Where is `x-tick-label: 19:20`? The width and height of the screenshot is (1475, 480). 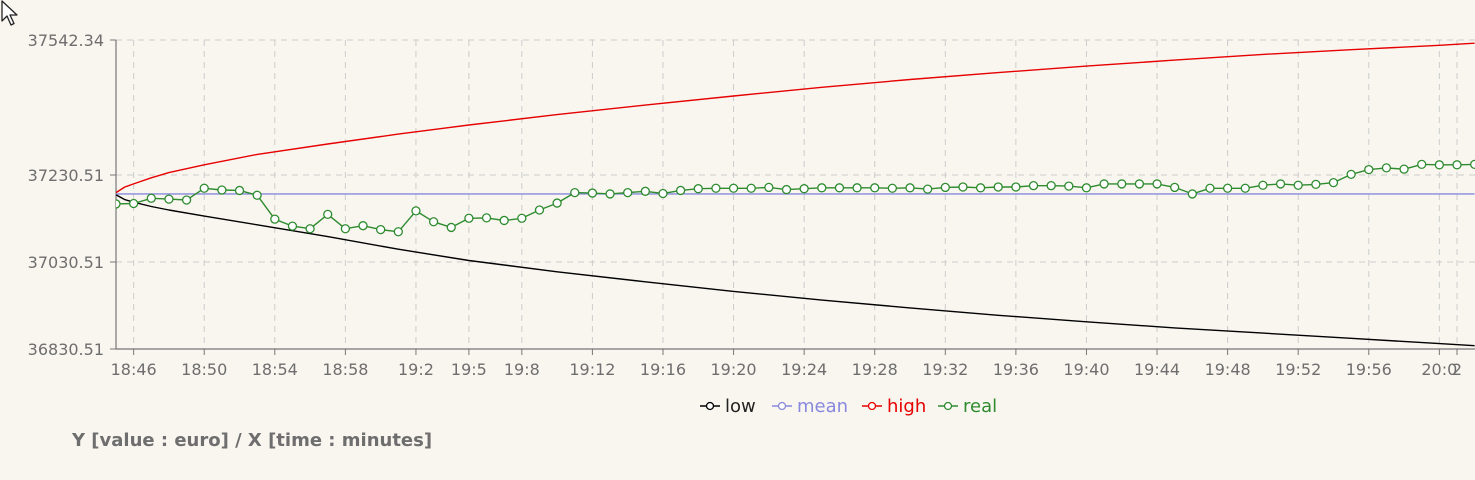
x-tick-label: 19:20 is located at coordinates (734, 369).